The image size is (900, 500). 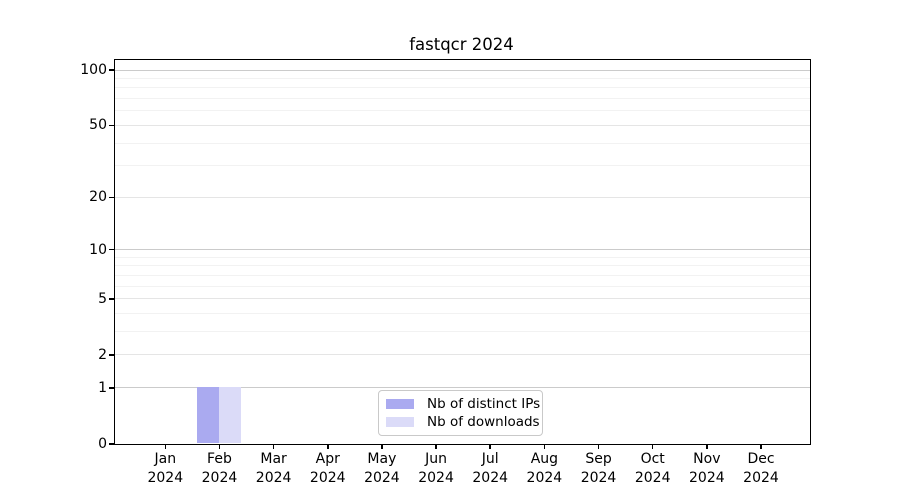 I want to click on x-axis-tick-label: Jul 2024, so click(x=490, y=468).